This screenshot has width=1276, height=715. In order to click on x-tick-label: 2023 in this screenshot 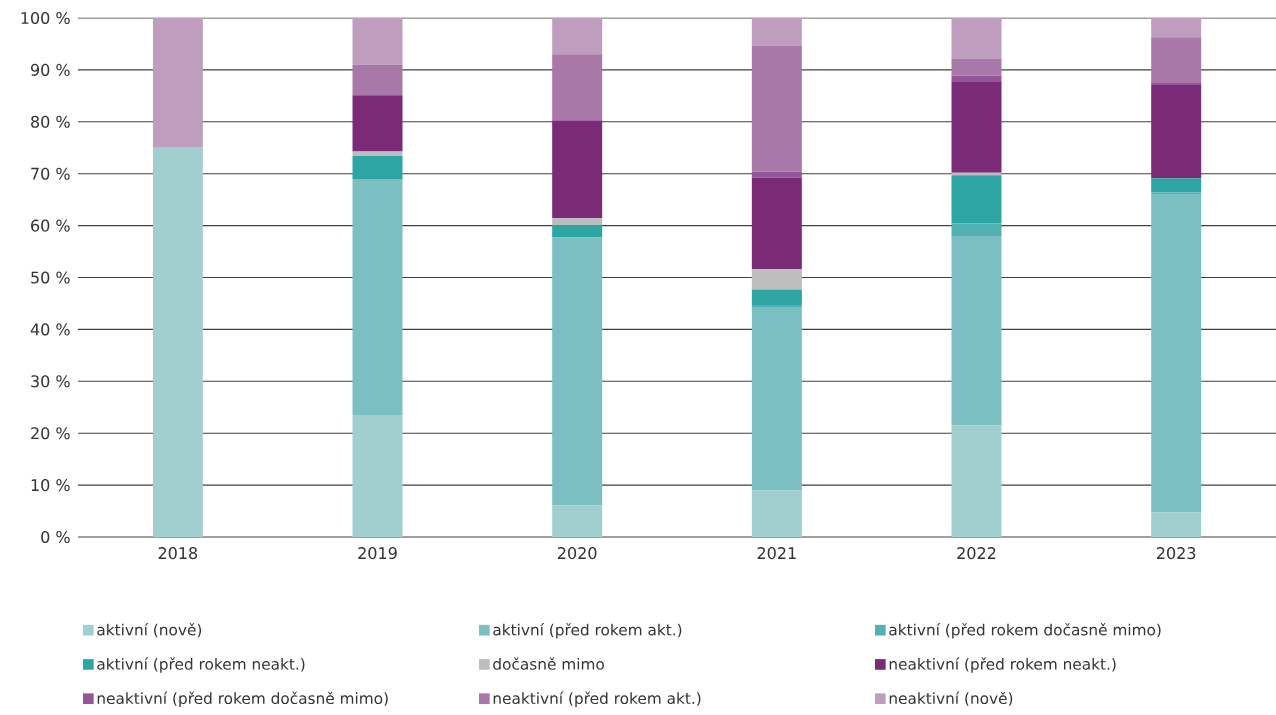, I will do `click(1176, 553)`.